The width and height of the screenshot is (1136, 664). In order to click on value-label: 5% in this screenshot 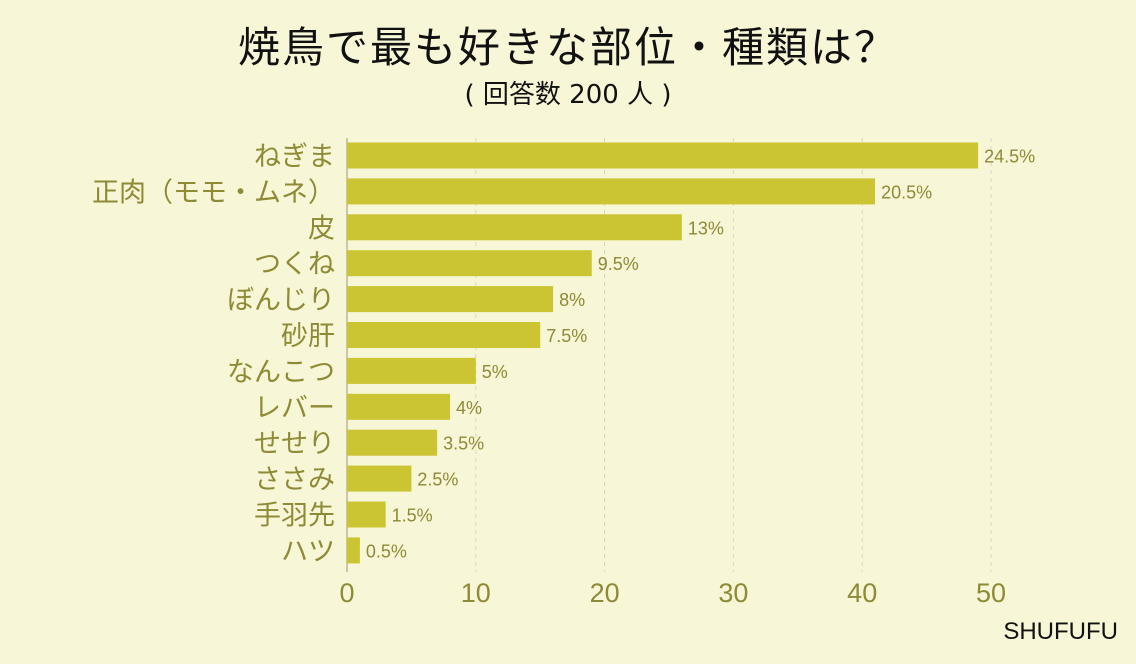, I will do `click(495, 372)`.